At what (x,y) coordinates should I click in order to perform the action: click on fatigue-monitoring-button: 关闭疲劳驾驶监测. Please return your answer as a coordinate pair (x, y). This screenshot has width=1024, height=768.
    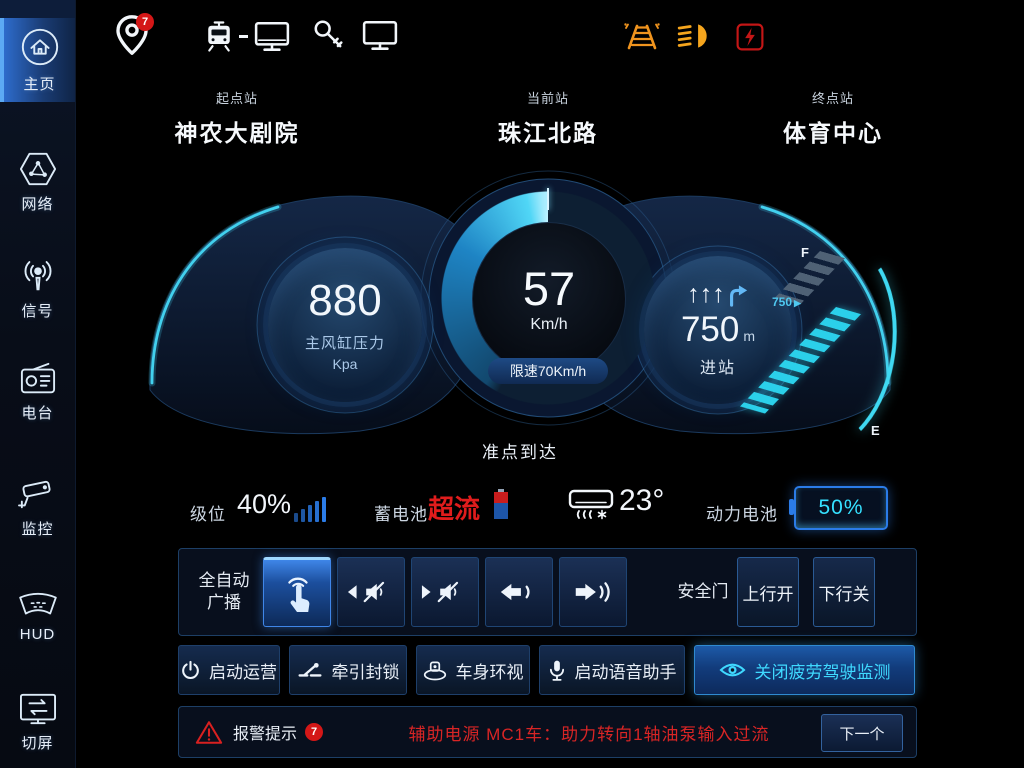
    Looking at the image, I should click on (804, 670).